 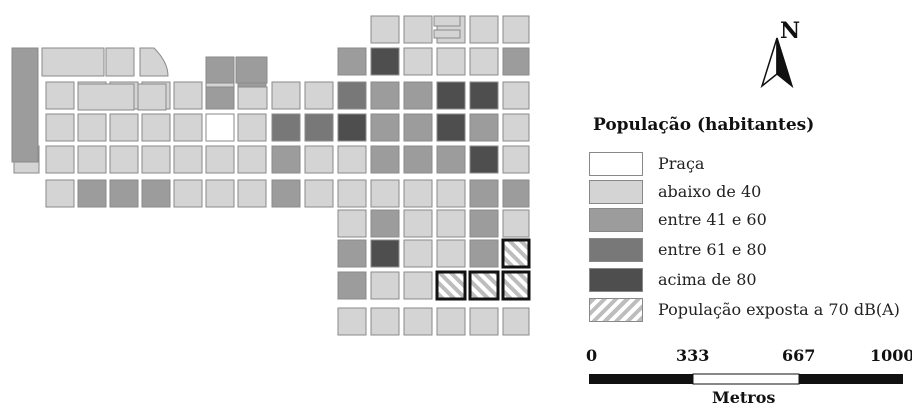 I want to click on scale-tick-1000: 1000, so click(x=891, y=355).